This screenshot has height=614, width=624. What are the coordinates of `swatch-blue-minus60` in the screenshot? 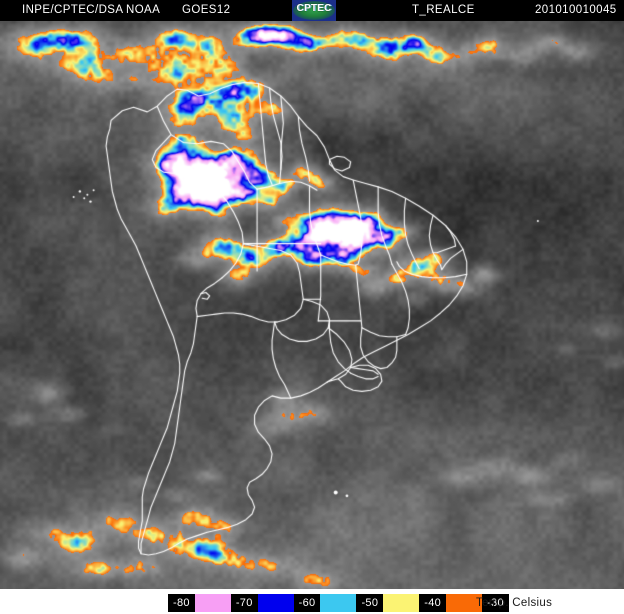 It's located at (275, 603).